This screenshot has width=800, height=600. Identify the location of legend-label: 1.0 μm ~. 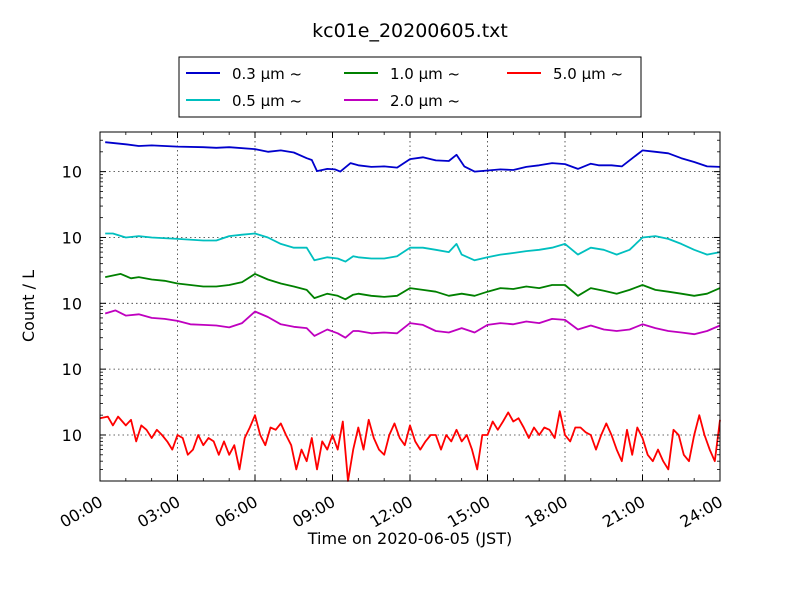
(425, 74).